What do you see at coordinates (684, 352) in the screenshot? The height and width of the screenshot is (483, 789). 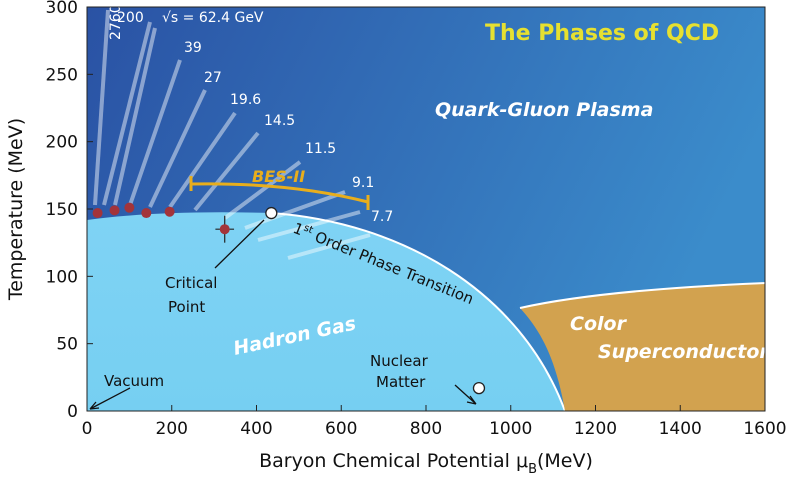 I see `region-label: Superconductor` at bounding box center [684, 352].